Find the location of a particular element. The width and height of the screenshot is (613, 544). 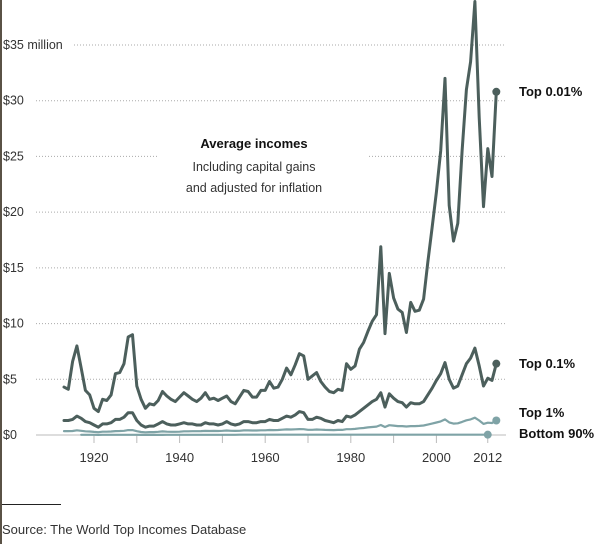

x-tick-label: 2012 is located at coordinates (487, 457).